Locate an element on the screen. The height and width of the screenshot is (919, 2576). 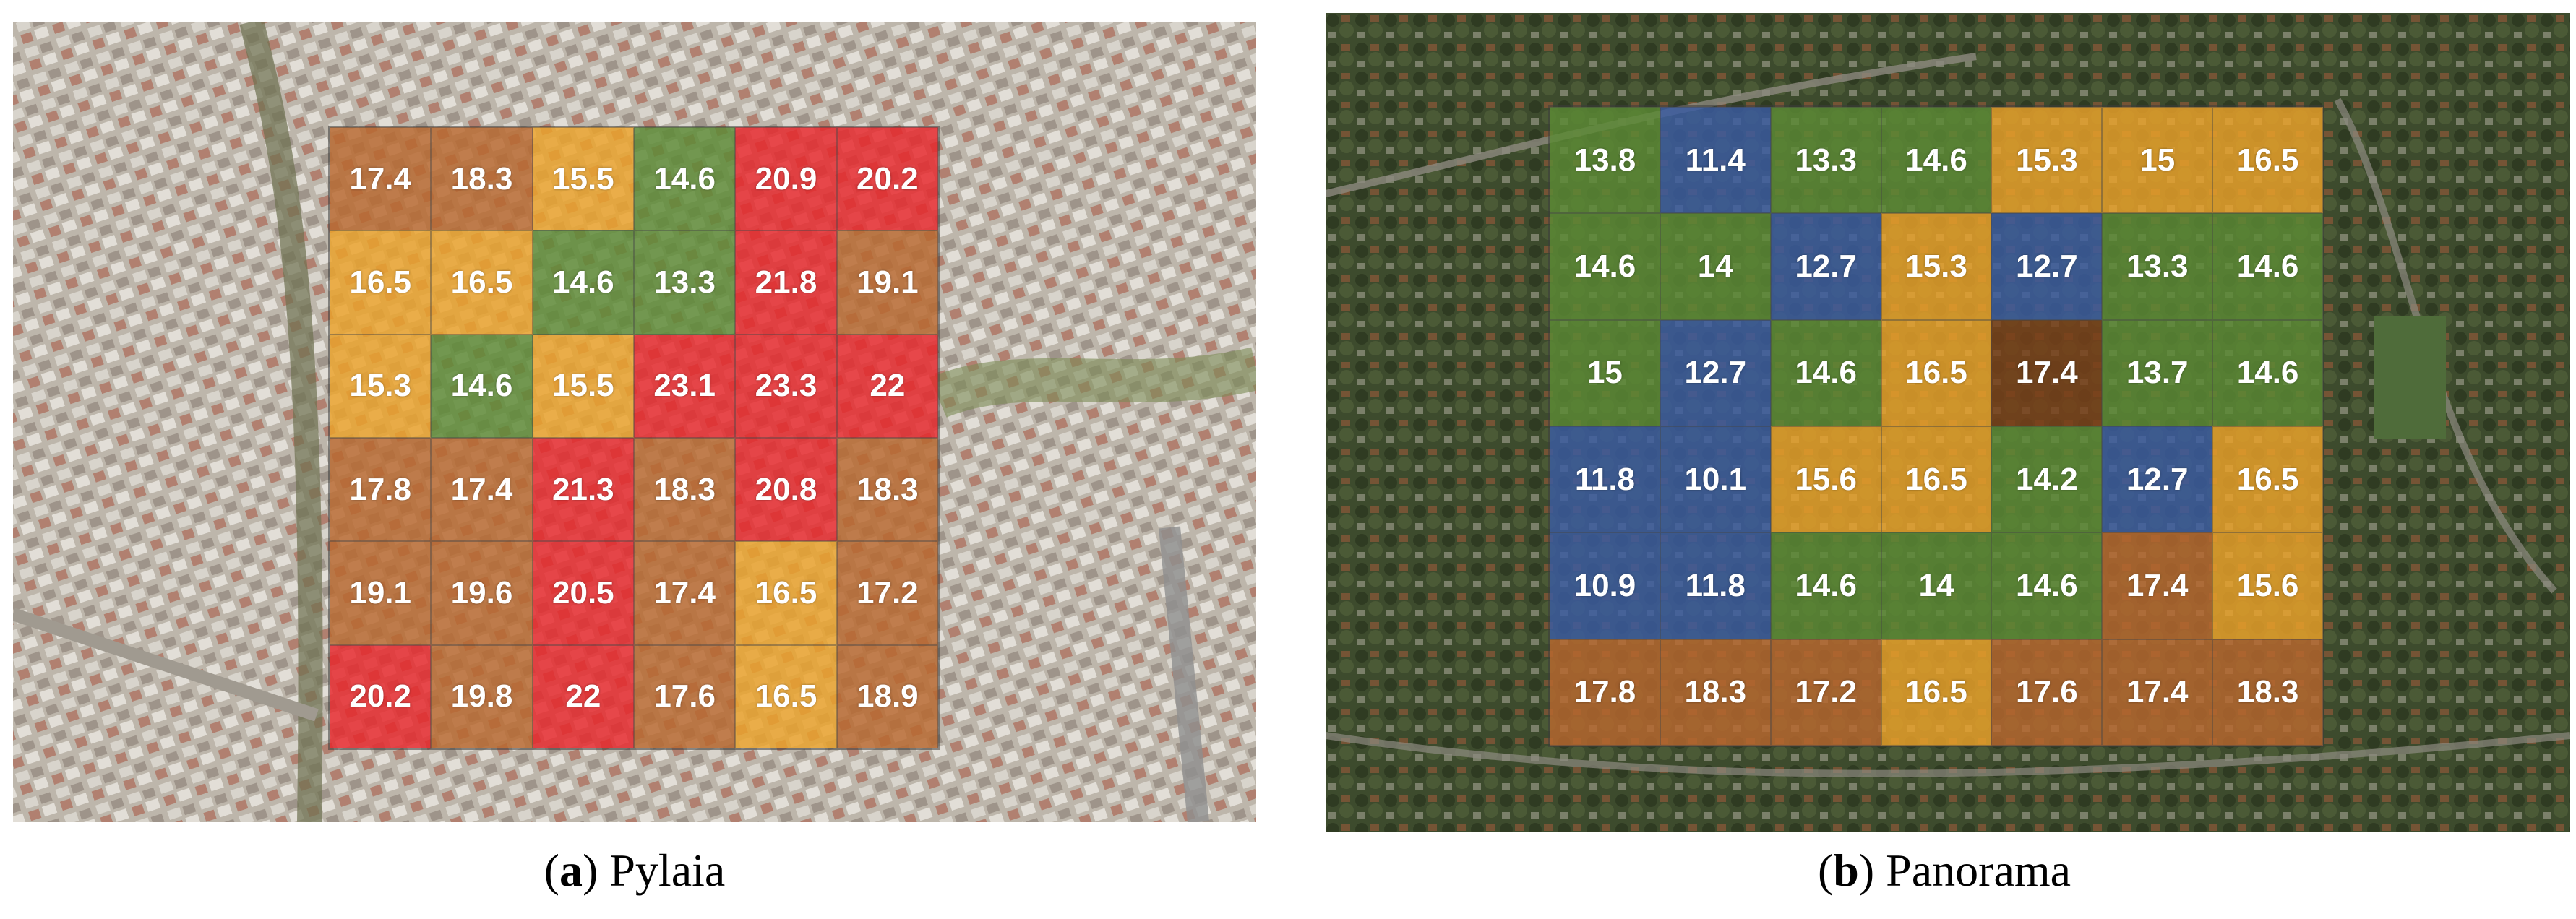
grid-cell-a-r3-c3: 15.5 is located at coordinates (583, 386).